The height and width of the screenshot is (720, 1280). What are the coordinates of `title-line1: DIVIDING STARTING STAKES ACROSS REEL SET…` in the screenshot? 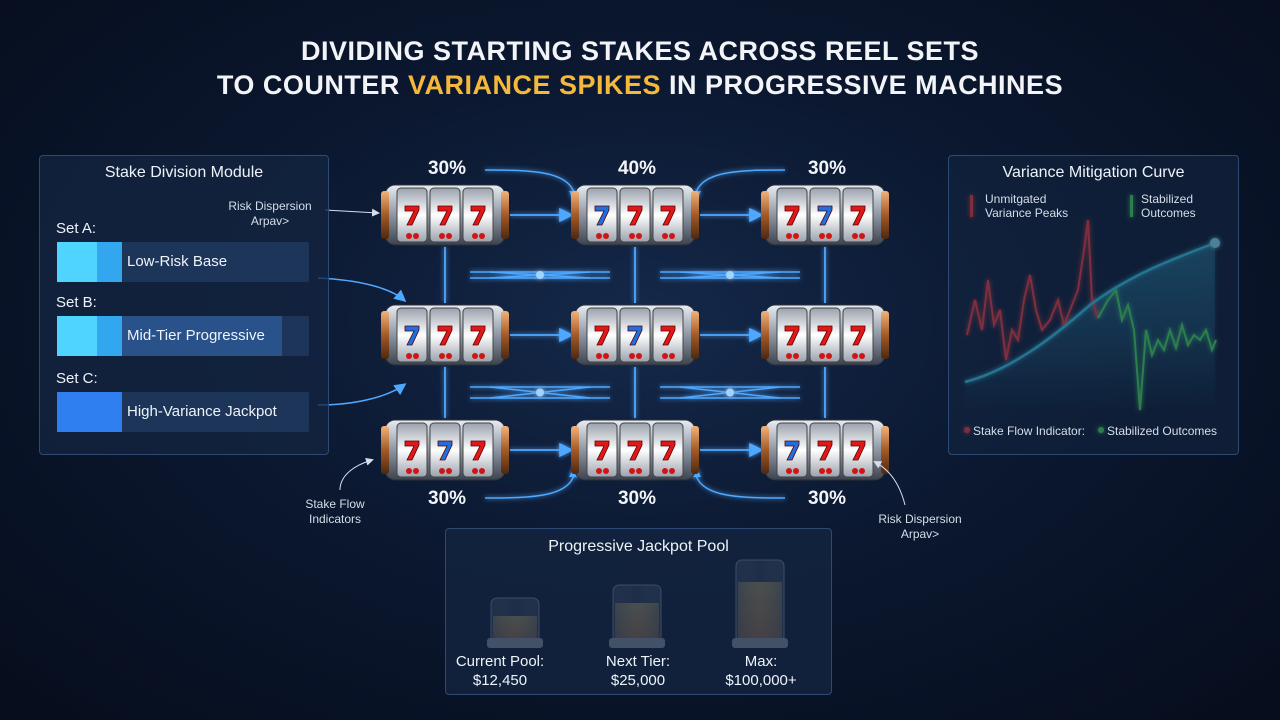 It's located at (640, 51).